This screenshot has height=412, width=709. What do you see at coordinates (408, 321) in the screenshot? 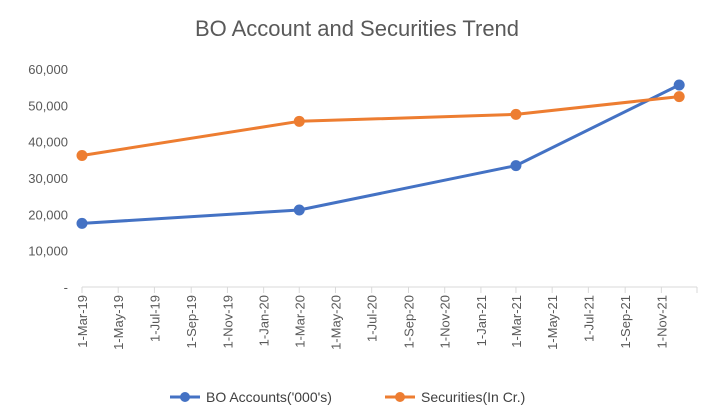
I see `x-tick-label: 1-Sep-20` at bounding box center [408, 321].